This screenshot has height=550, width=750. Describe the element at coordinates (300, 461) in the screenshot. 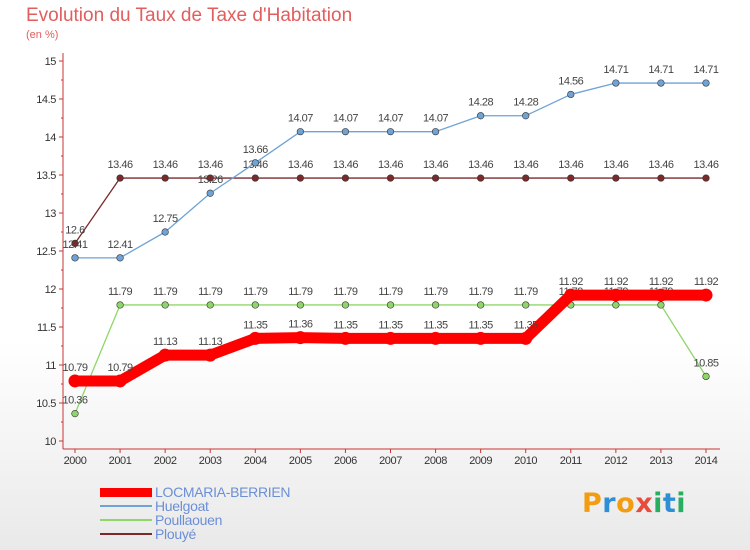

I see `x-tick-label: 2005` at that location.